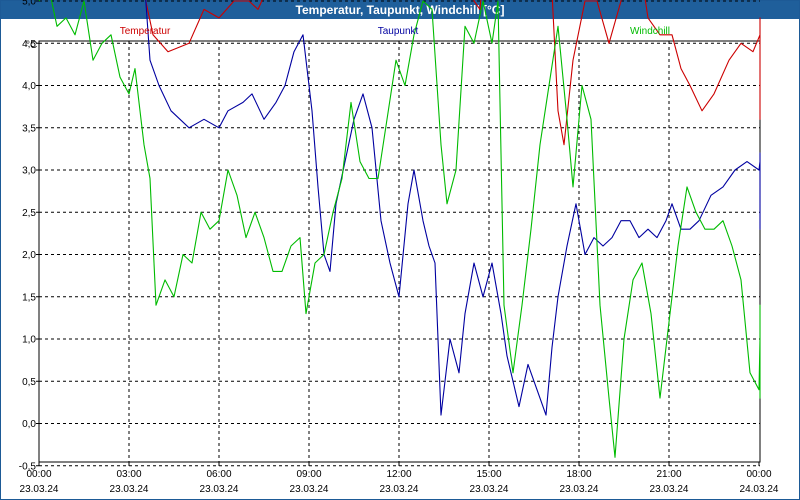 The image size is (800, 500). Describe the element at coordinates (668, 474) in the screenshot. I see `x-tick-time: 21:00` at that location.